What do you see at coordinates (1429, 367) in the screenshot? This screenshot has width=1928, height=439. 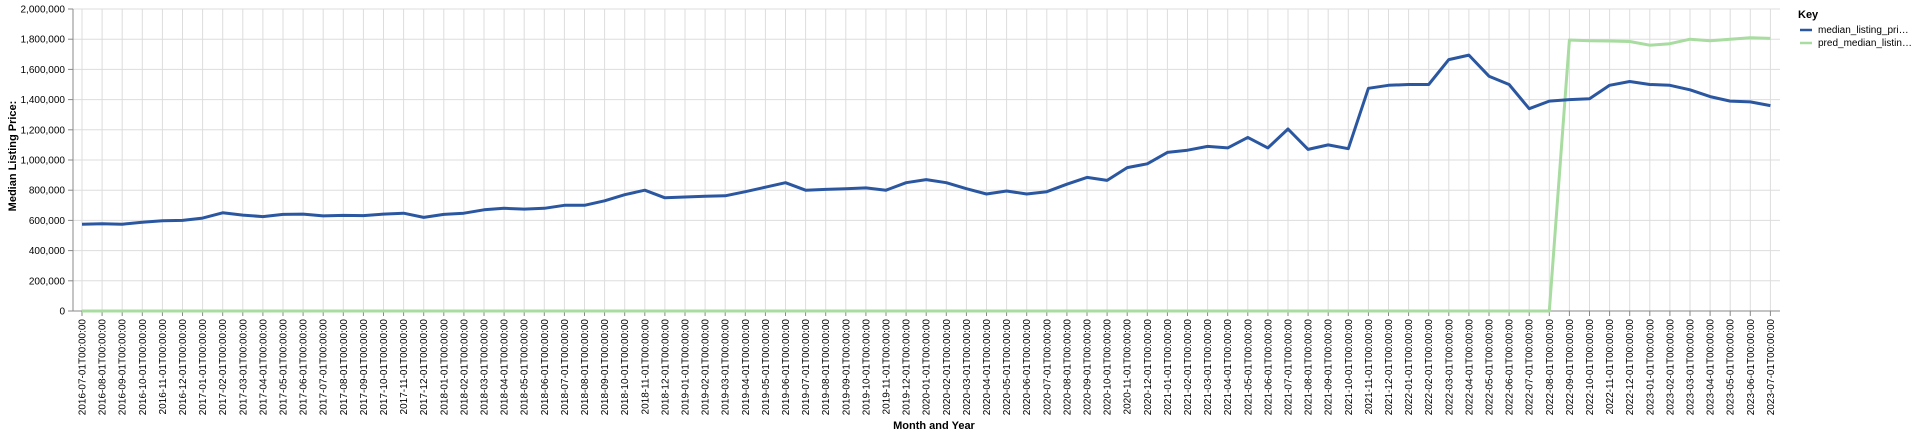 I see `x-tick-label: 2022-02-01T00:00:00` at bounding box center [1429, 367].